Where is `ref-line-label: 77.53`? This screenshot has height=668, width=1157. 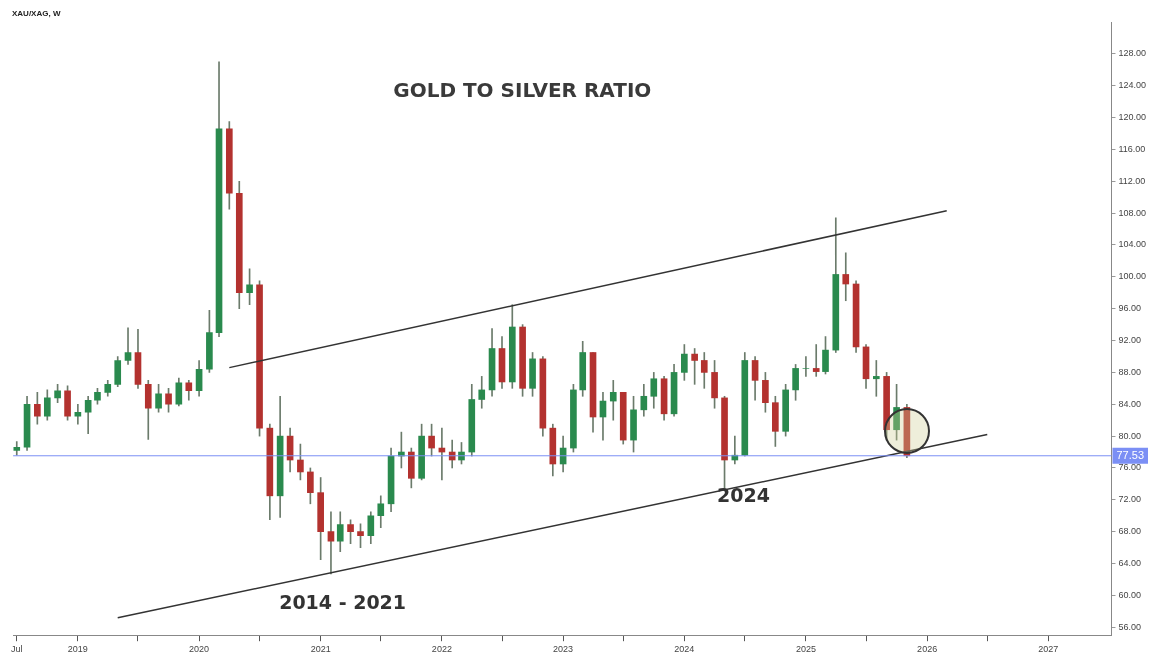 ref-line-label: 77.53 is located at coordinates (1130, 454).